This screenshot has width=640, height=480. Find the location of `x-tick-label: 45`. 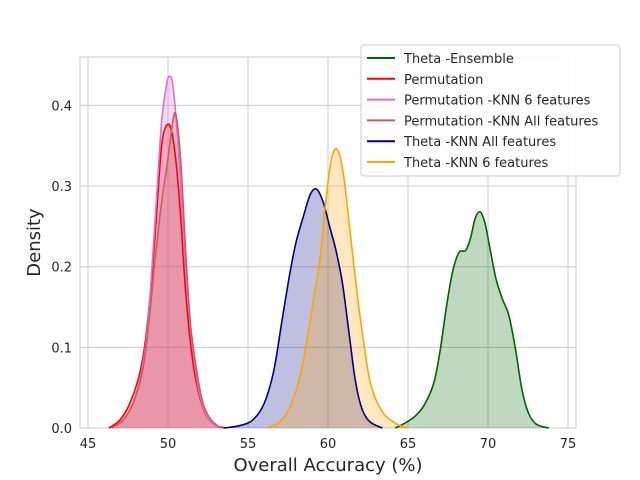

x-tick-label: 45 is located at coordinates (88, 444).